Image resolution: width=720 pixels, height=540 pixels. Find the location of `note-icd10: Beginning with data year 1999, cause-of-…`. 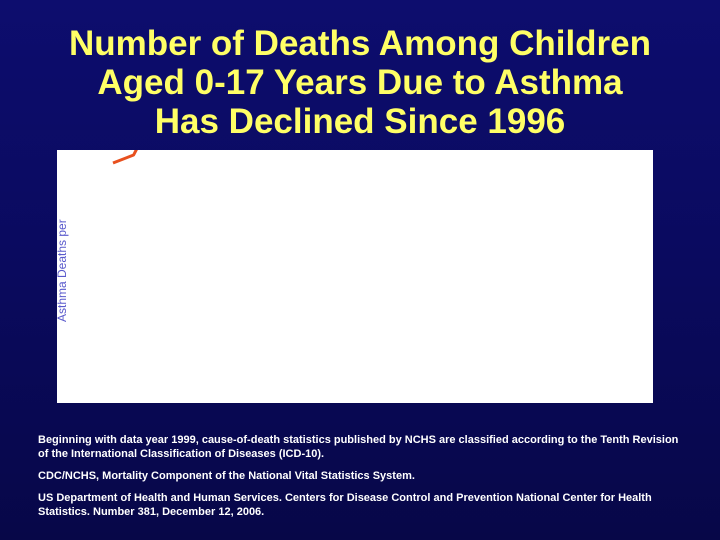

note-icd10: Beginning with data year 1999, cause-of-… is located at coordinates (358, 447).